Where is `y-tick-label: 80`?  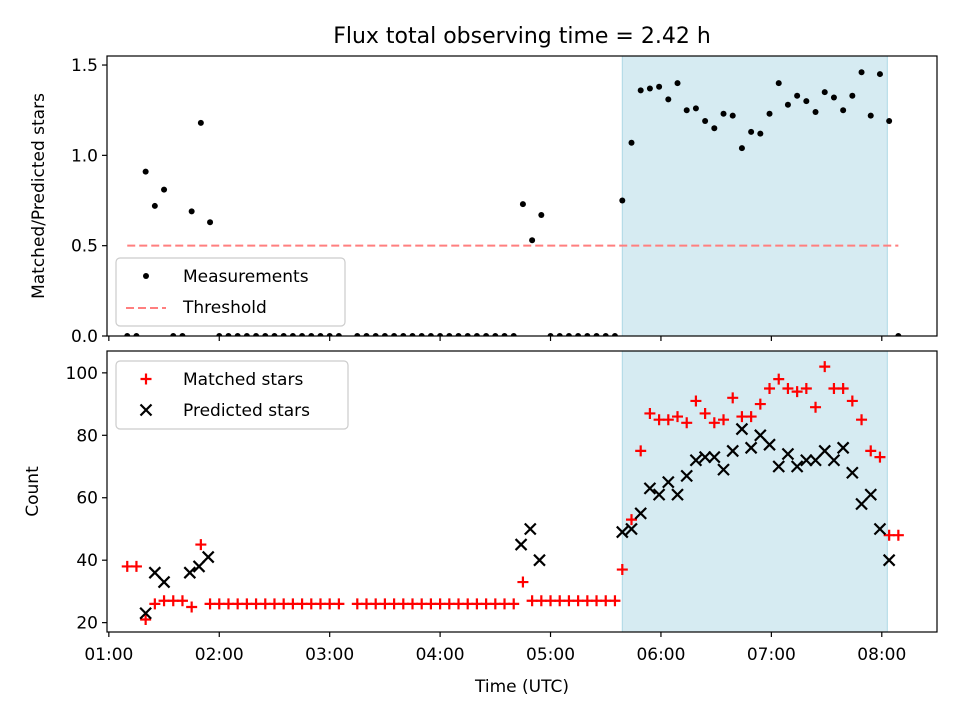 y-tick-label: 80 is located at coordinates (87, 436).